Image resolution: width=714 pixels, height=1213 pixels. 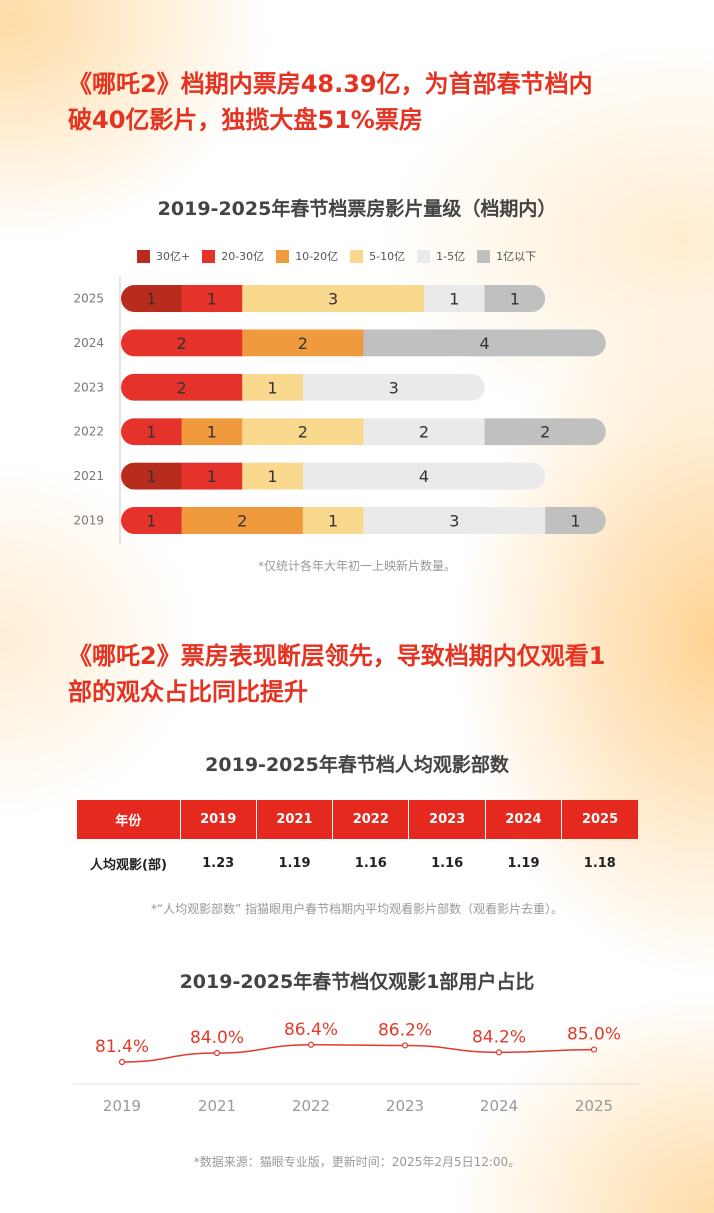 What do you see at coordinates (122, 1106) in the screenshot?
I see `x-tick-label: 2019` at bounding box center [122, 1106].